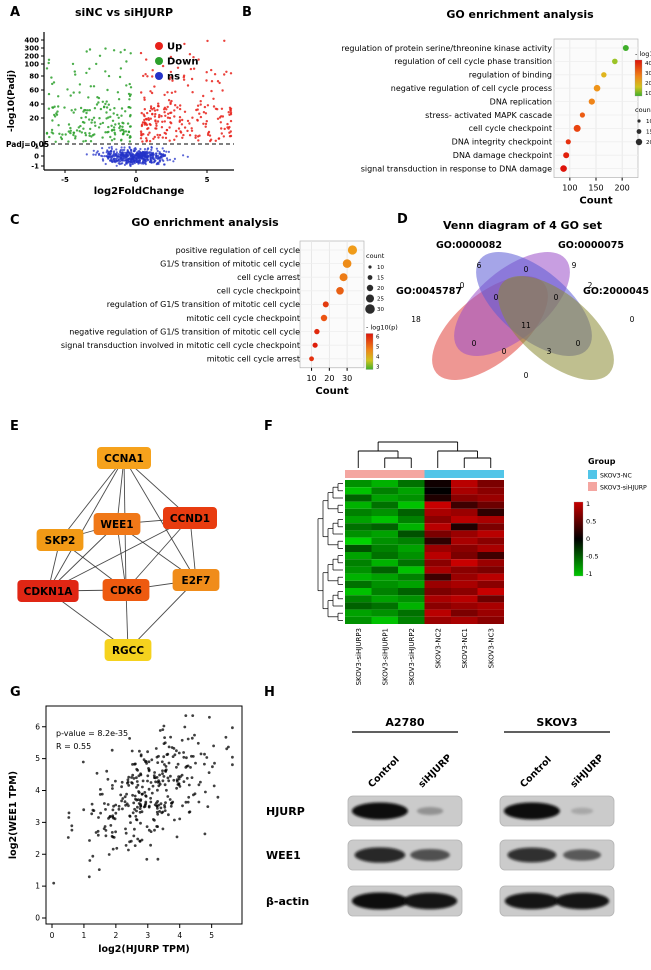 The width and height of the screenshot is (651, 970). What do you see at coordinates (173, 77) in the screenshot?
I see `svg-text: ns` at bounding box center [173, 77].